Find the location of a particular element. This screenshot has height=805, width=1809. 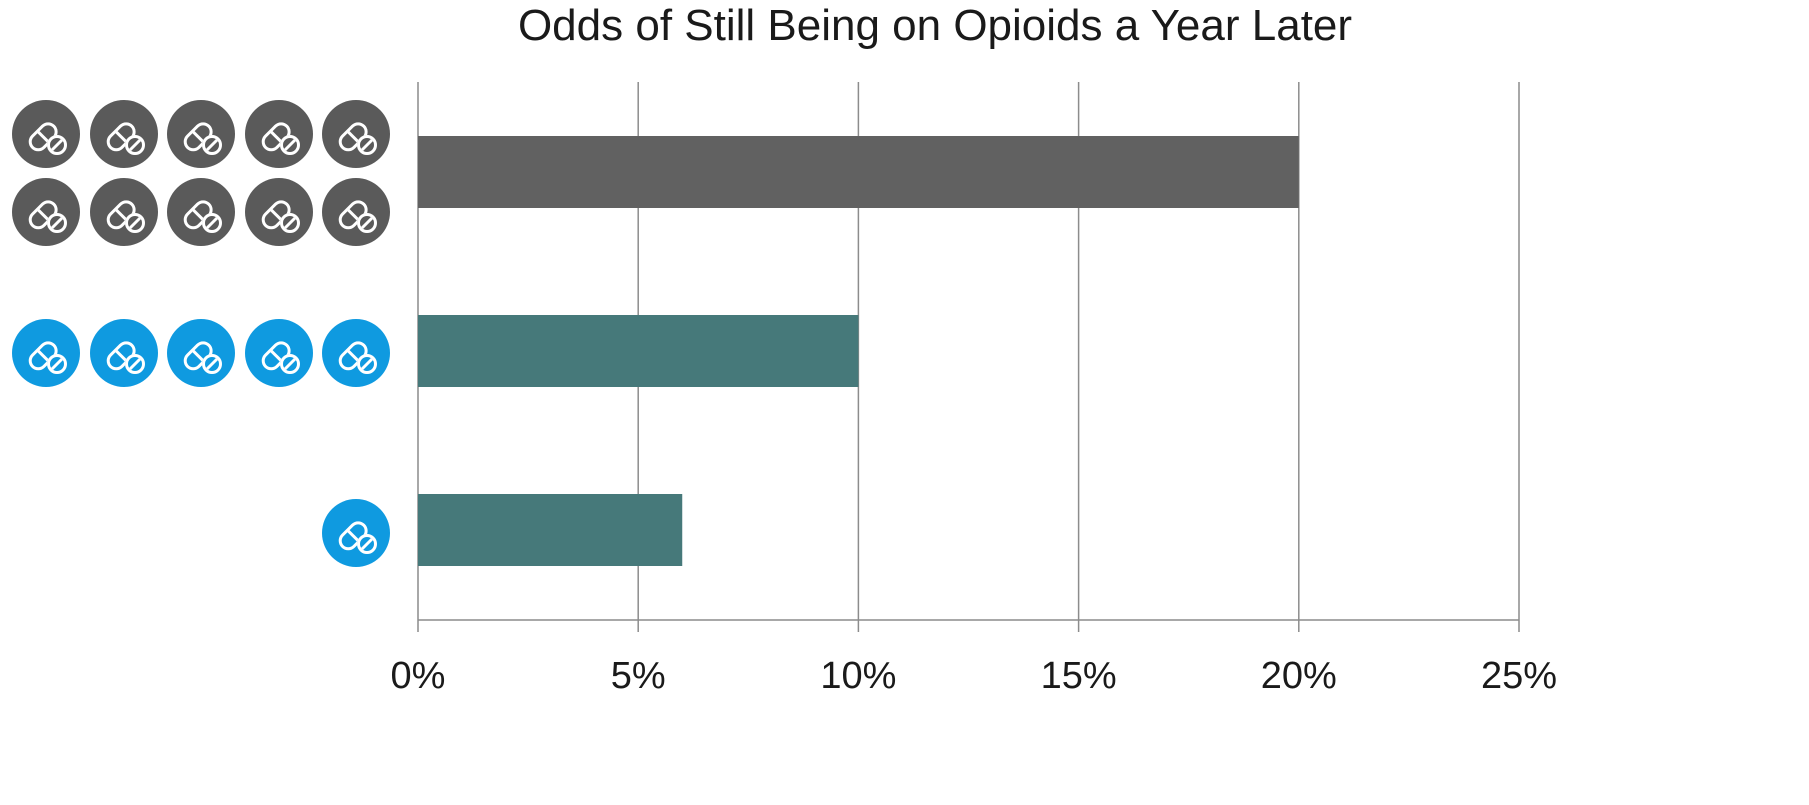

x-tick-label: 15% is located at coordinates (1079, 676).